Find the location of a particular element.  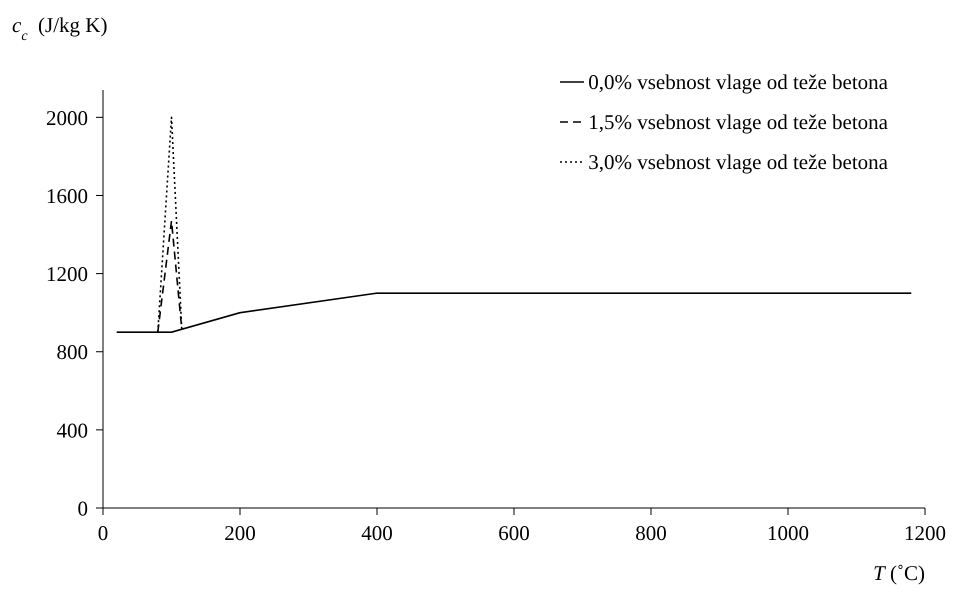

legend-label: 0,0% vsebnost vlage od teže betona is located at coordinates (738, 82).